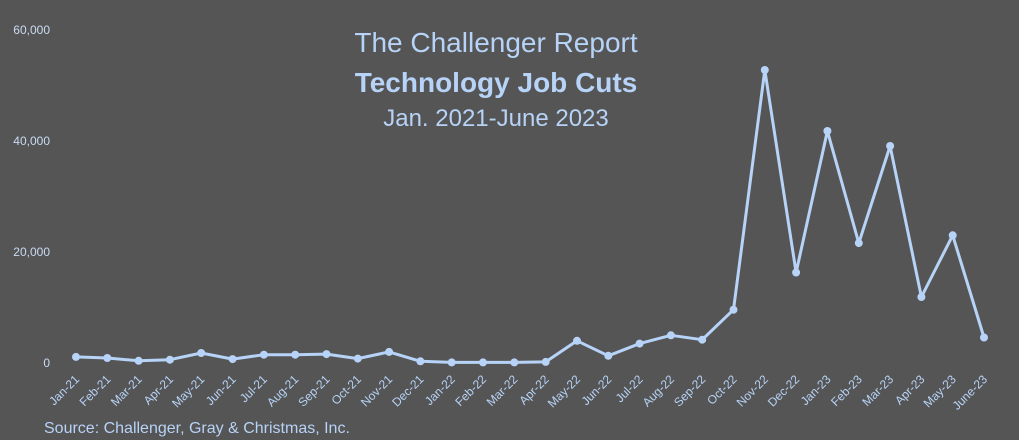 This screenshot has width=1019, height=440. Describe the element at coordinates (126, 390) in the screenshot. I see `x-tick-label: Mar-21` at that location.